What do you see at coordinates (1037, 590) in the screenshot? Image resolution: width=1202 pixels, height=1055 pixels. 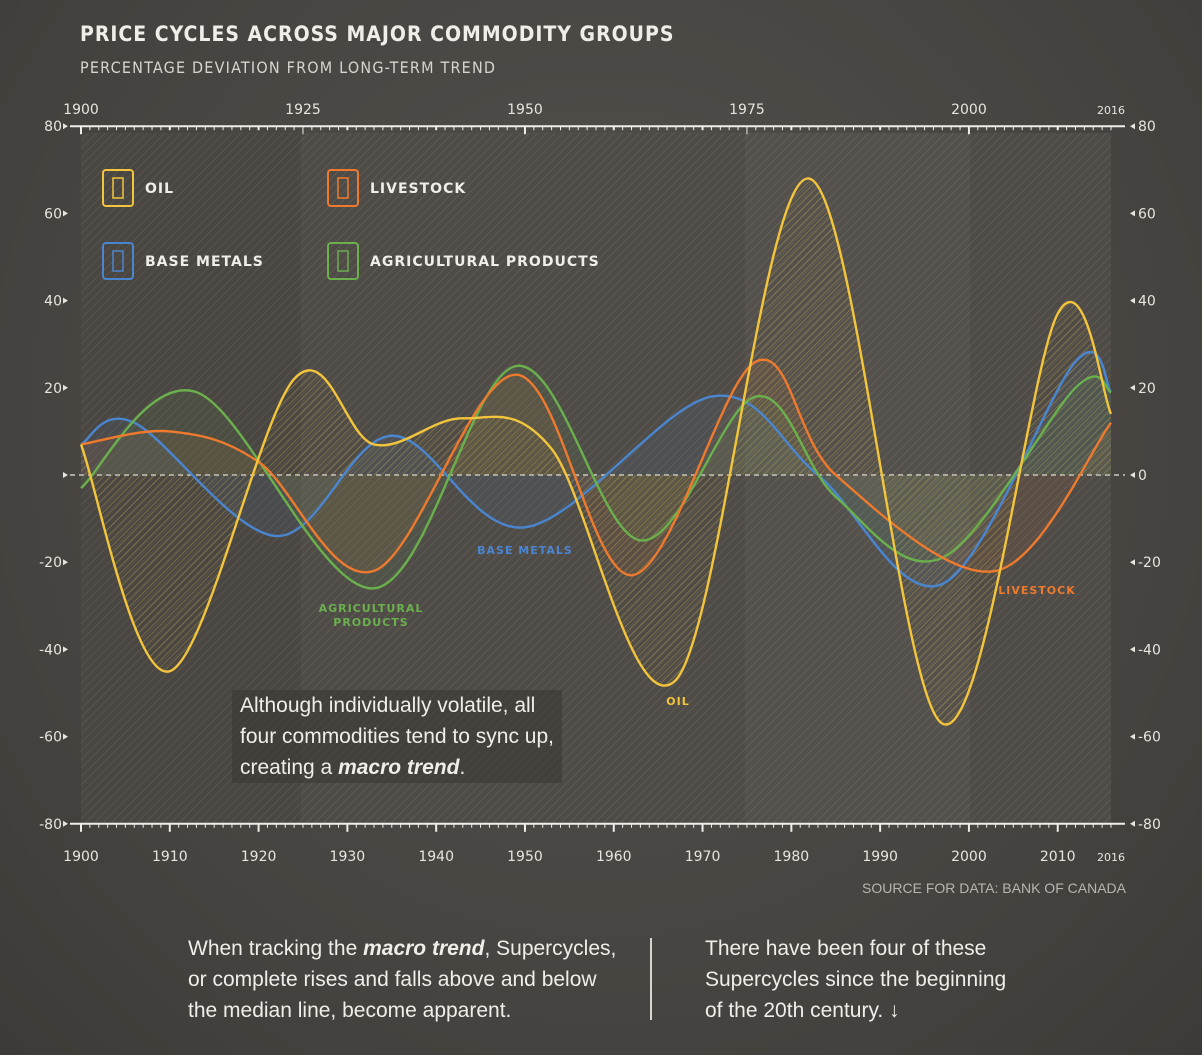 I see `series-annotation: LIVESTOCK` at bounding box center [1037, 590].